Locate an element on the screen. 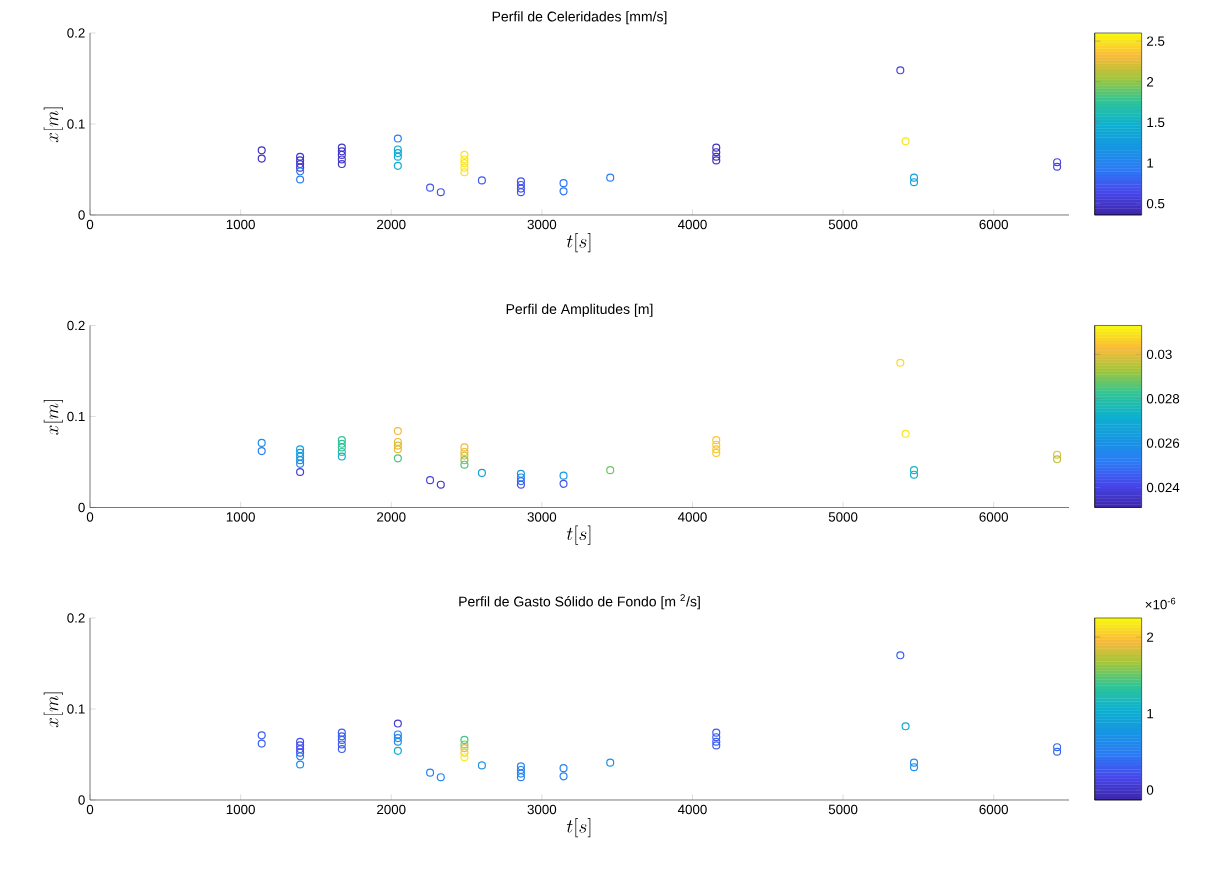 Image resolution: width=1217 pixels, height=873 pixels. y-tick-label: 0 is located at coordinates (81, 215).